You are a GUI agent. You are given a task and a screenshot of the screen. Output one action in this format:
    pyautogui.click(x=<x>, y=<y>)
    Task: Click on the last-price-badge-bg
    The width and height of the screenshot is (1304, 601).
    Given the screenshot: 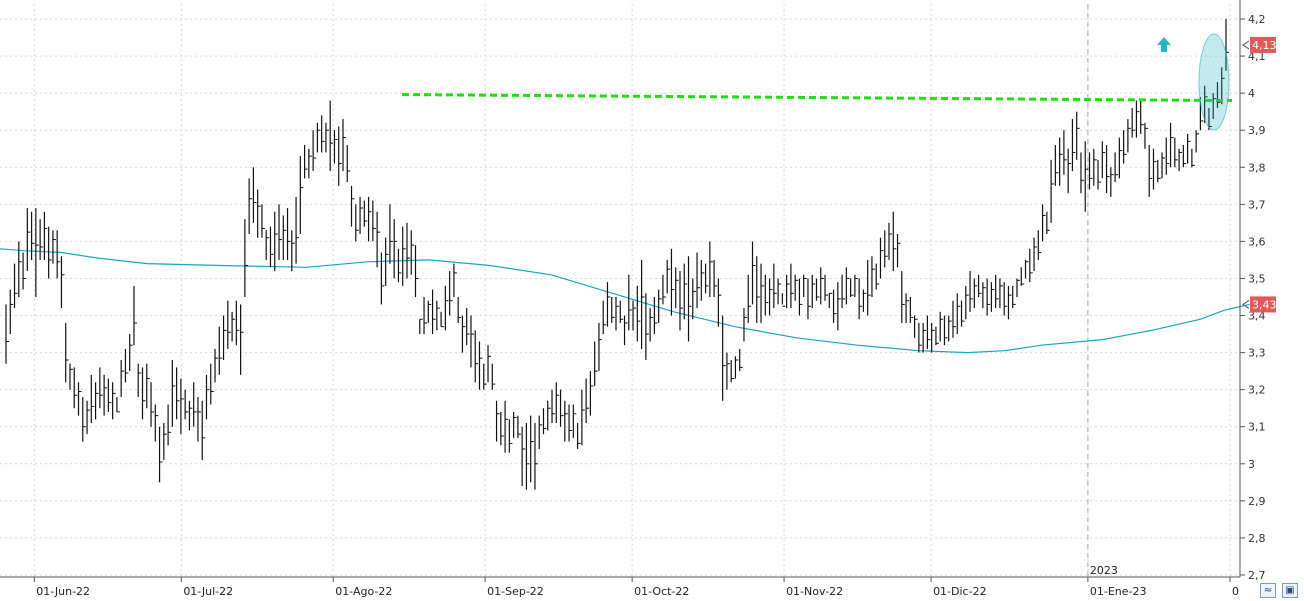 What is the action you would take?
    pyautogui.click(x=1263, y=44)
    